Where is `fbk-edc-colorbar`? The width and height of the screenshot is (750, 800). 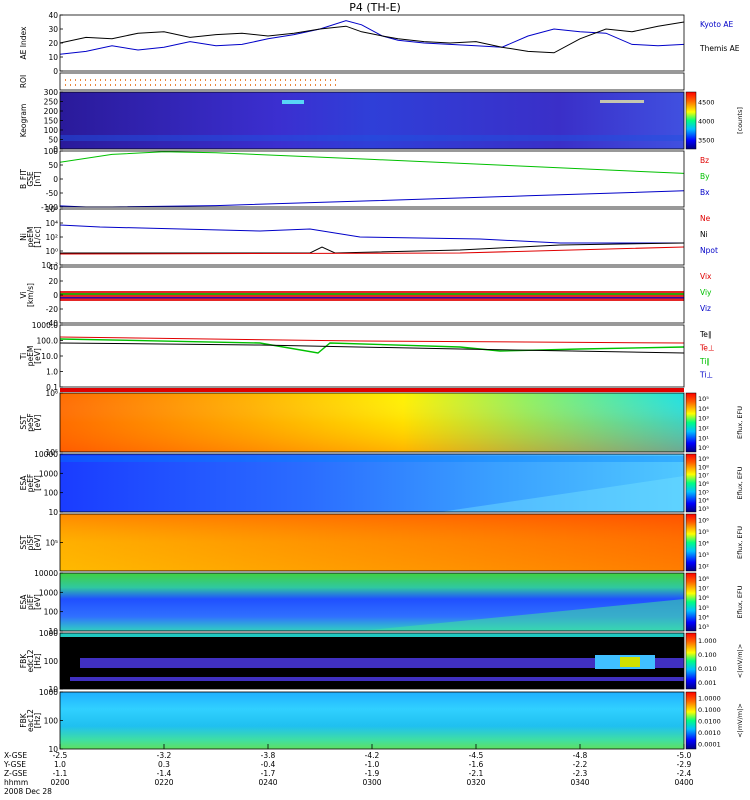
fbk-edc-colorbar is located at coordinates (691, 661).